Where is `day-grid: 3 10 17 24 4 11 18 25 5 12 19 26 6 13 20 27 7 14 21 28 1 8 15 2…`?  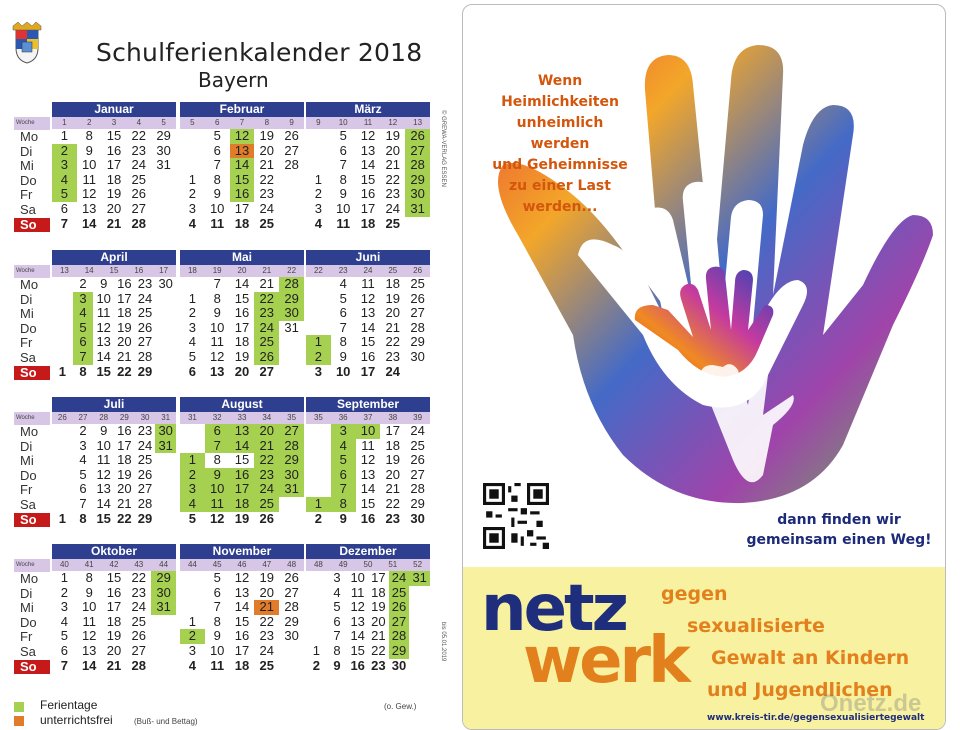
day-grid: 3 10 17 24 4 11 18 25 5 12 19 26 6 13 20 27 7 14 21 28 1 8 15 2… is located at coordinates (368, 474).